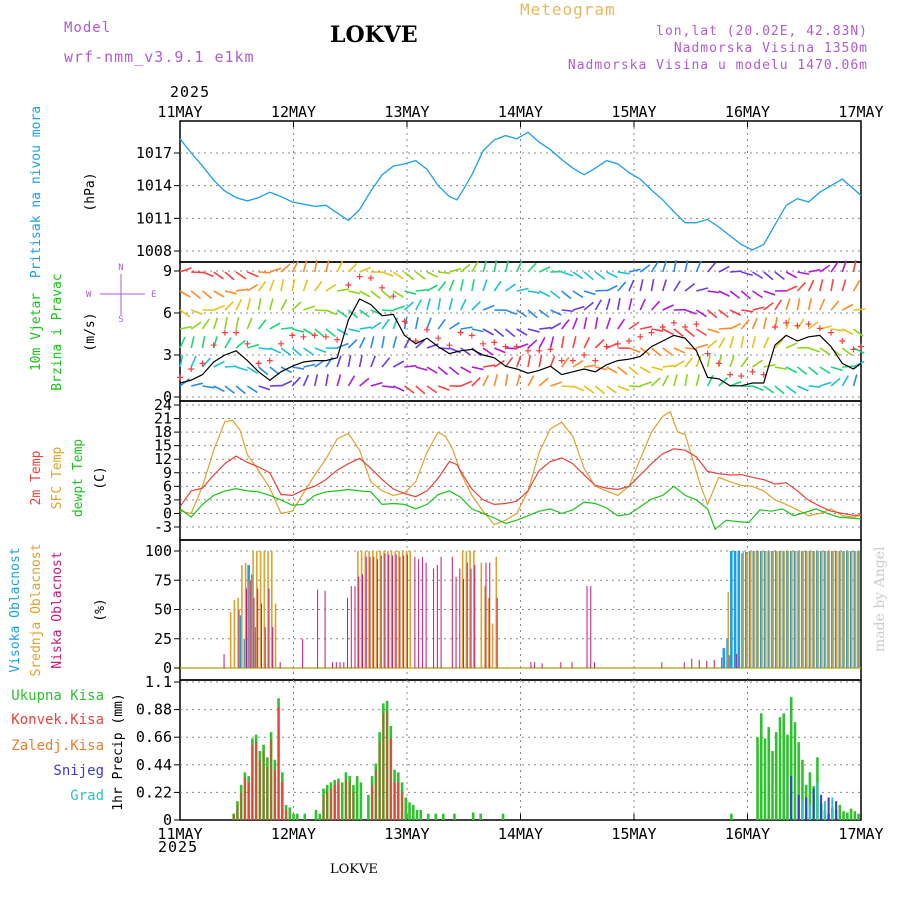 The image size is (900, 900). What do you see at coordinates (163, 446) in the screenshot?
I see `y-tick-label: 15` at bounding box center [163, 446].